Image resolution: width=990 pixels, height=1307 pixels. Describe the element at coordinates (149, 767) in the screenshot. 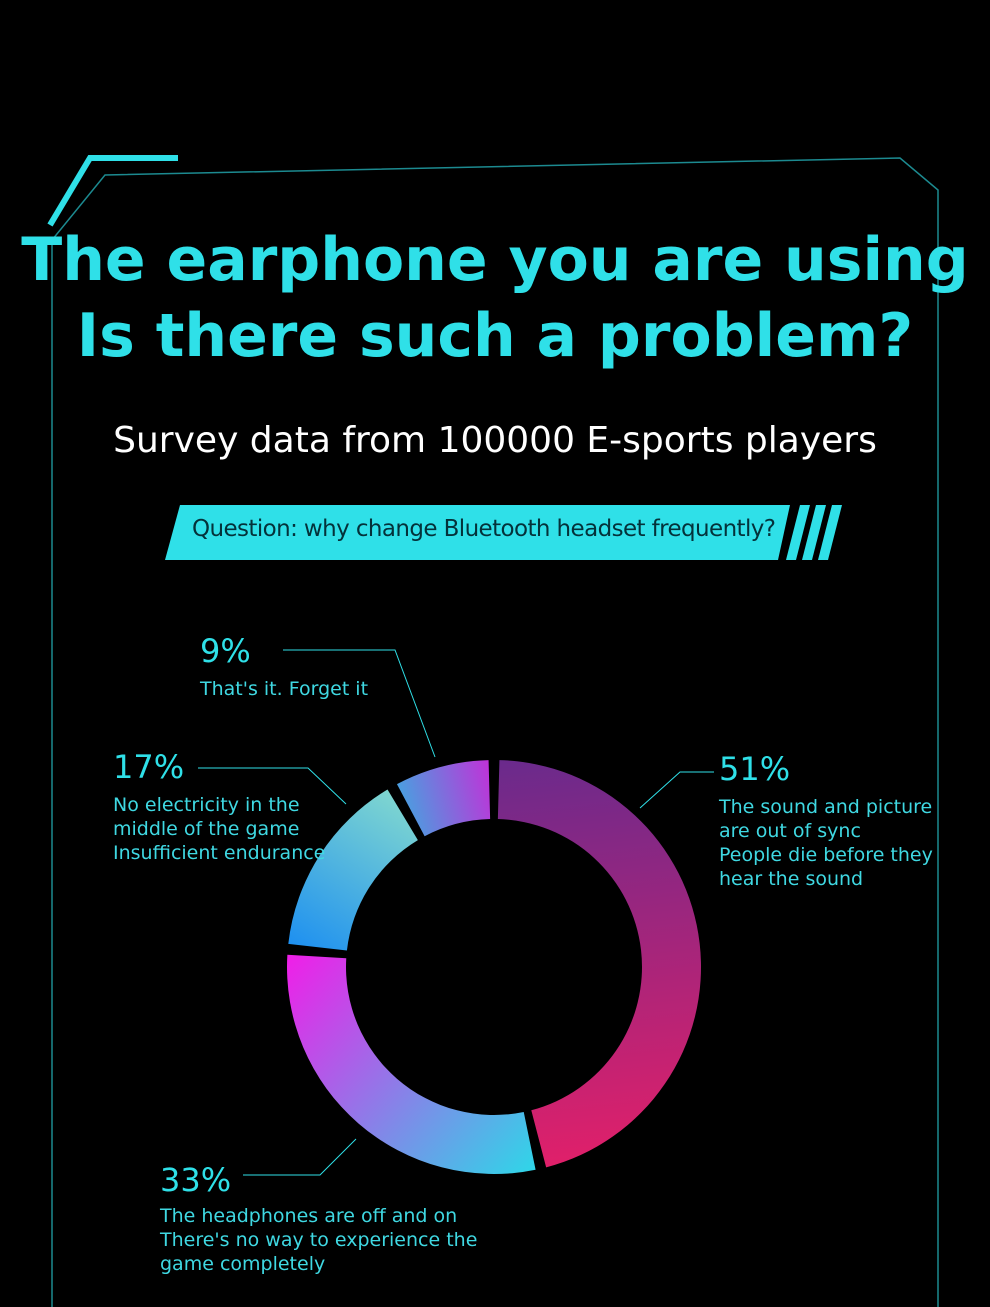

I see `value-label: 17%` at that location.